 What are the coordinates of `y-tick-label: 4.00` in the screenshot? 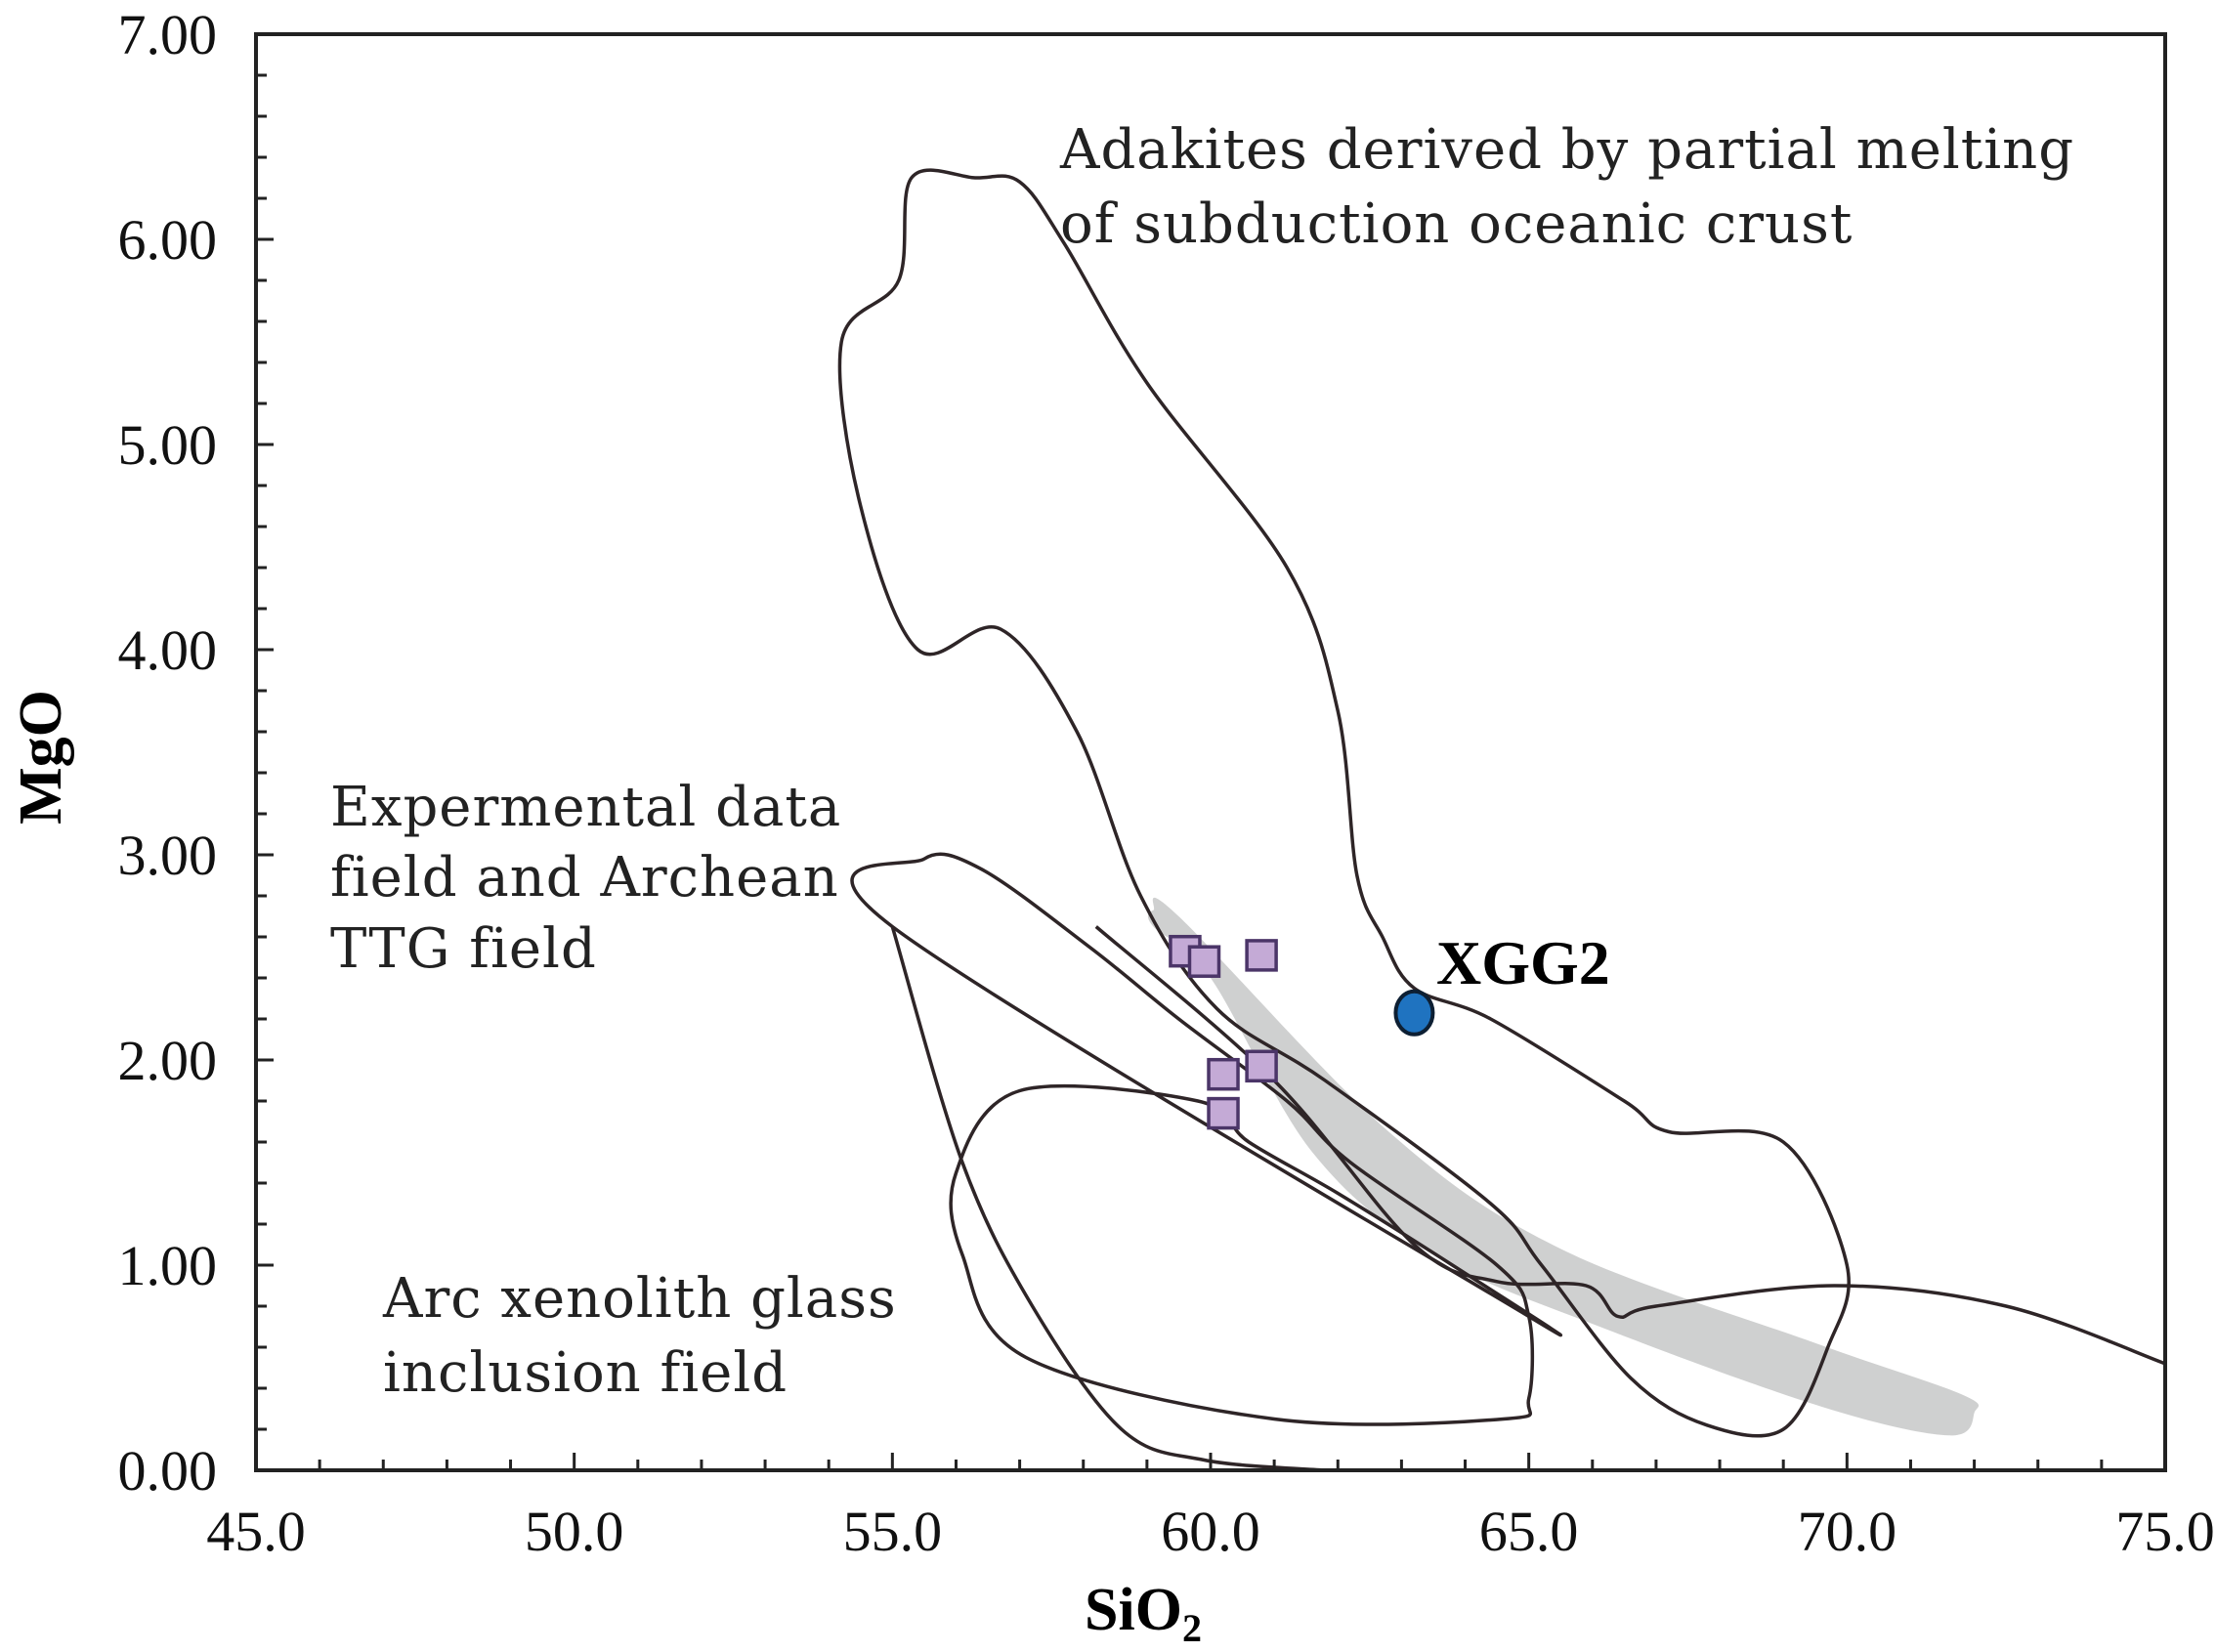 It's located at (168, 650).